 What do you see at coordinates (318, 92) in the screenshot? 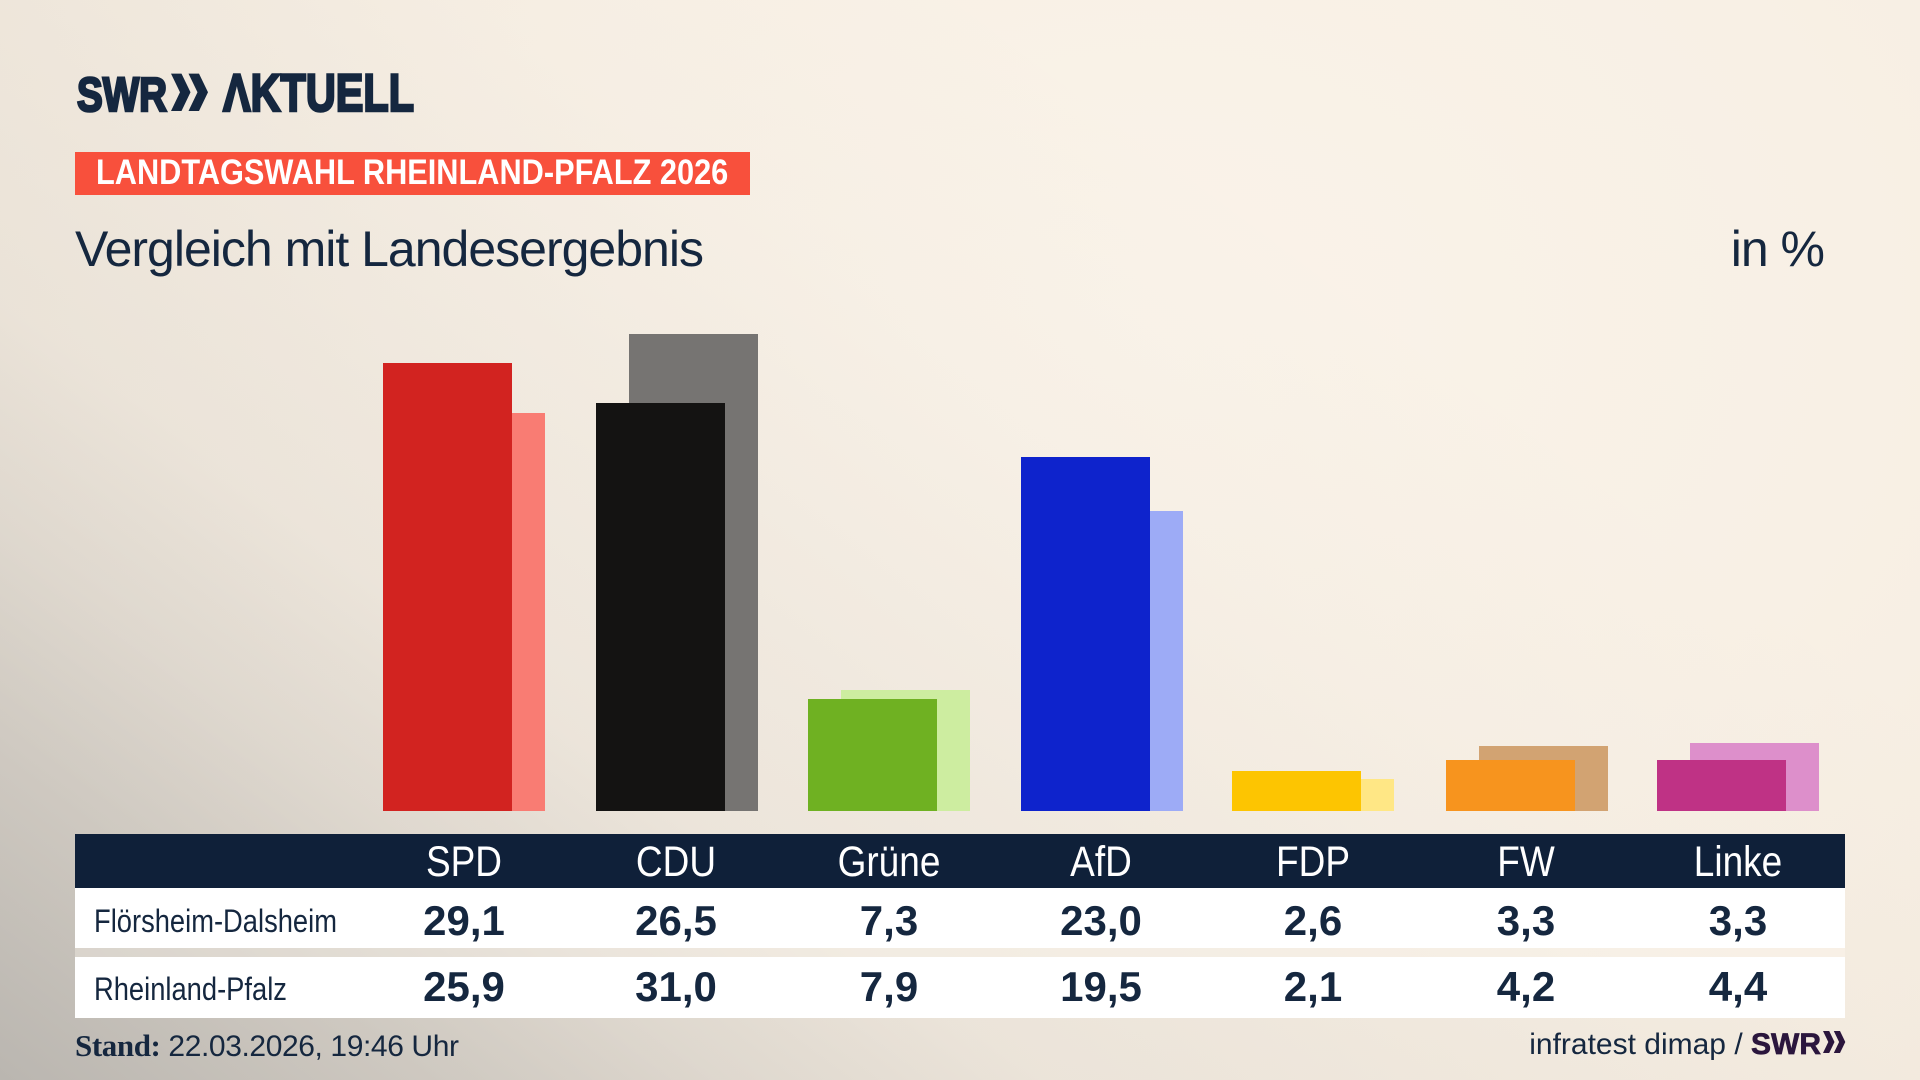
I see `svg-text: ΛKTUELL` at bounding box center [318, 92].